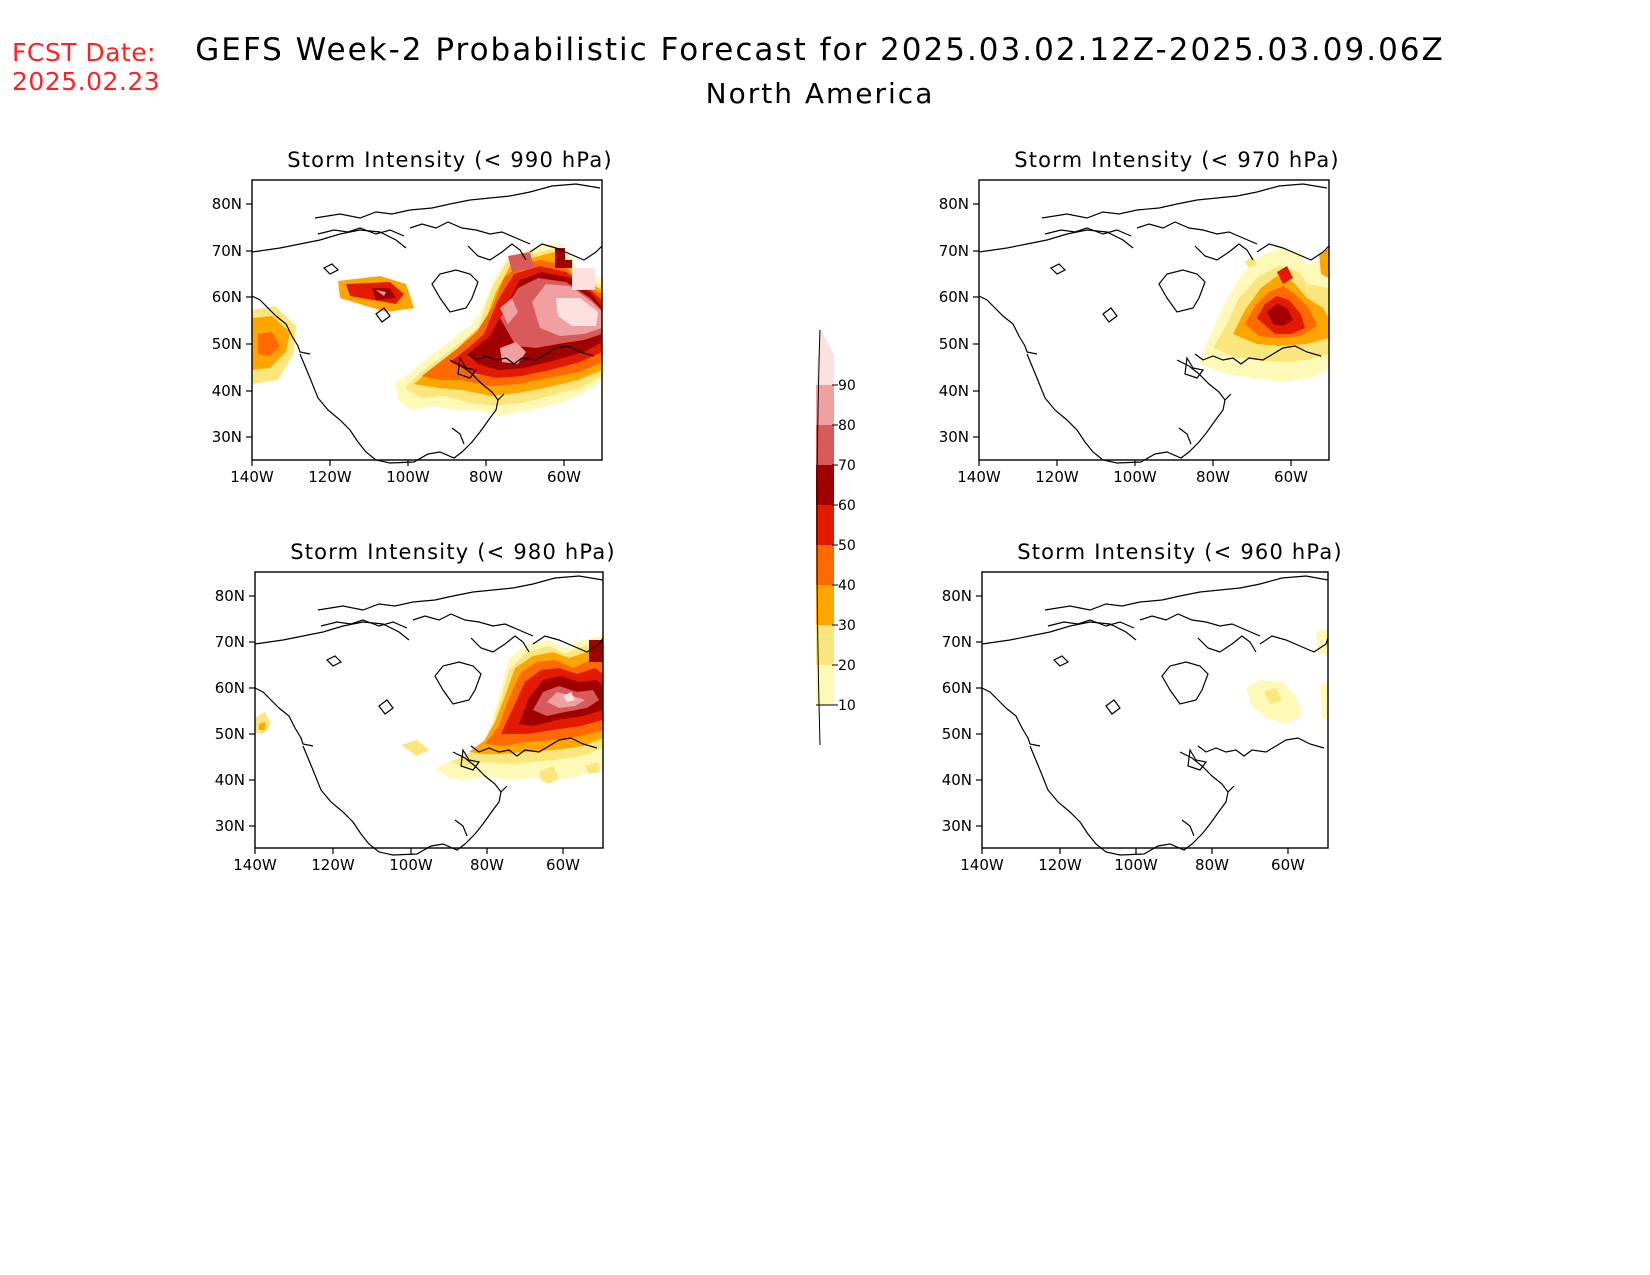 This screenshot has height=1275, width=1650. I want to click on panel-980: Storm Intensity (< 980 hPa), so click(423, 730).